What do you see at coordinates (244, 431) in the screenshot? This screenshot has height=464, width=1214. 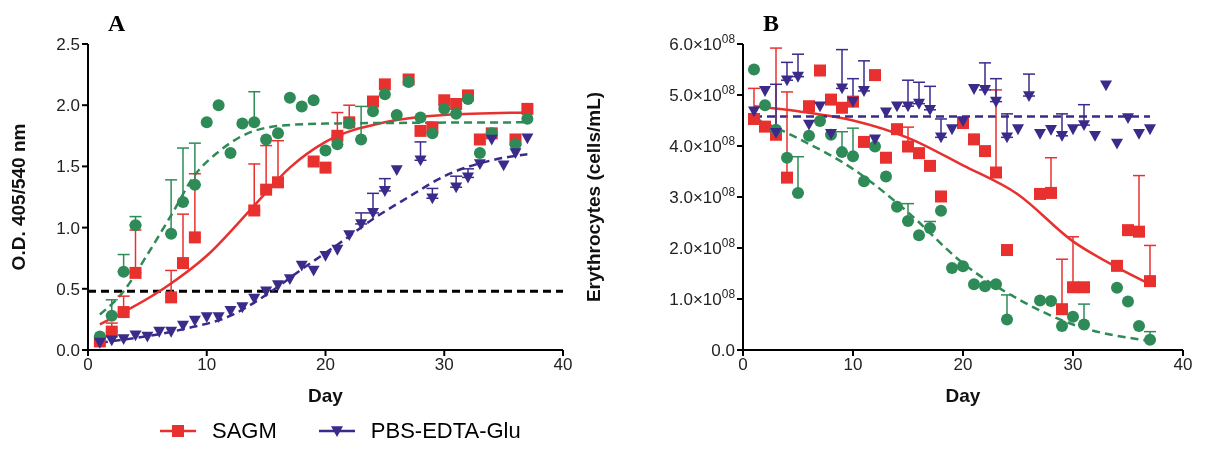 I see `legend-label: SAGM` at bounding box center [244, 431].